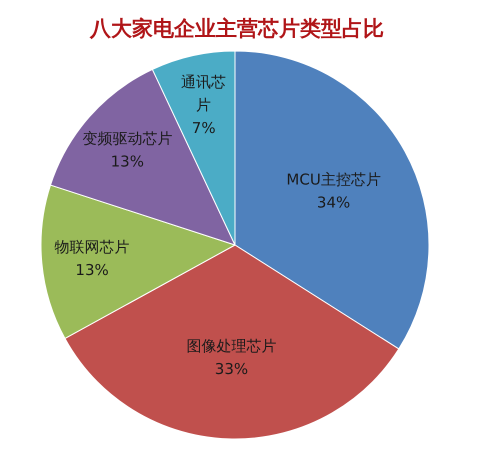  I want to click on slice-label: MCU主控芯片, so click(333, 179).